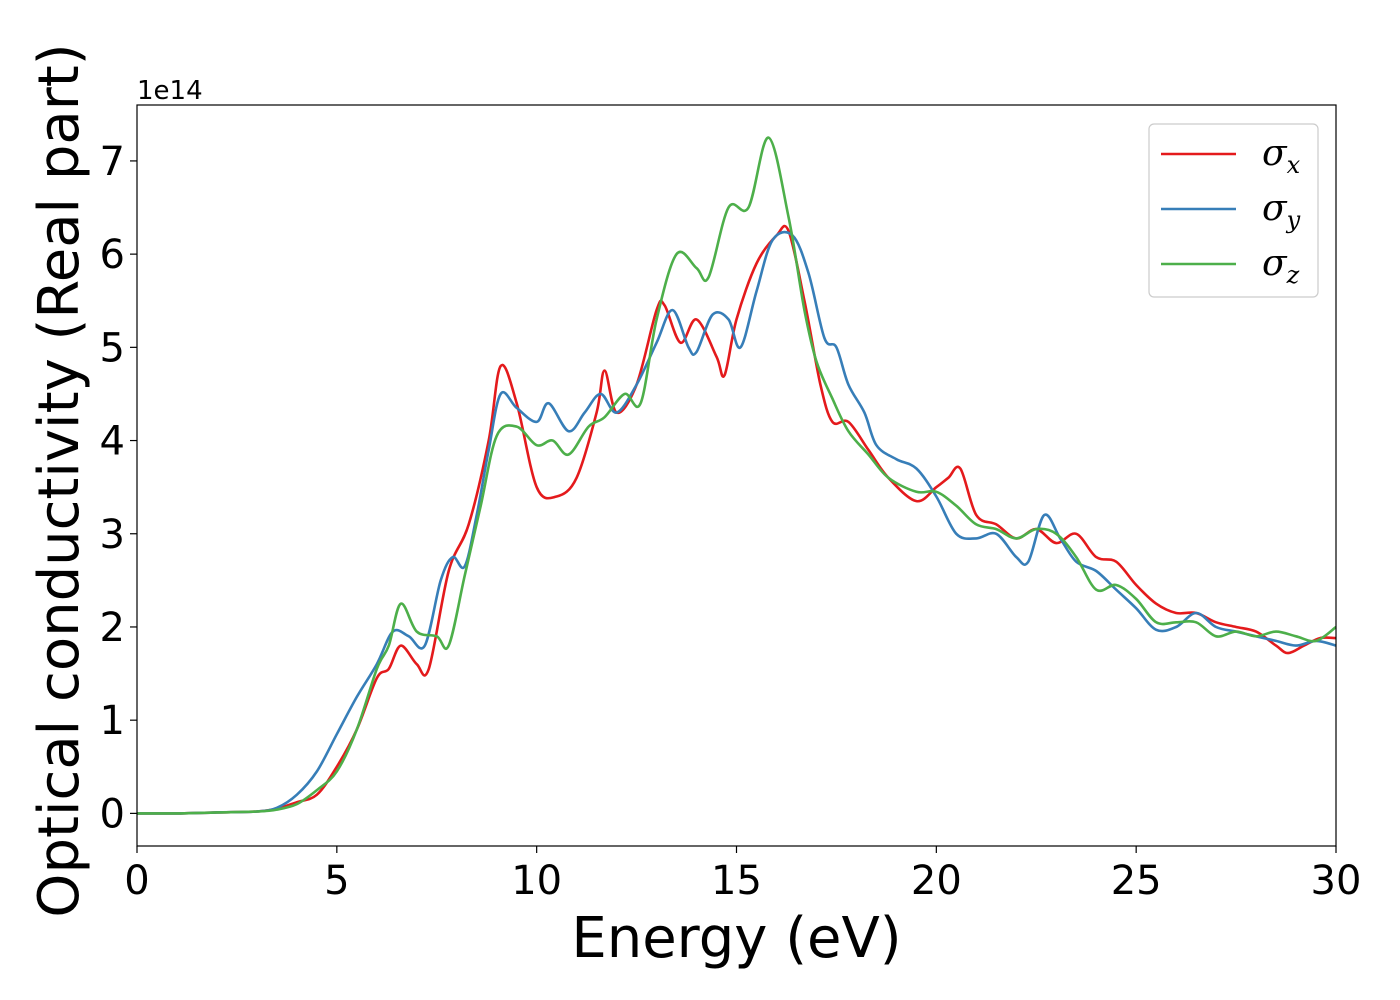 The width and height of the screenshot is (1400, 1000). Describe the element at coordinates (112, 255) in the screenshot. I see `y-tick-label: 6` at that location.